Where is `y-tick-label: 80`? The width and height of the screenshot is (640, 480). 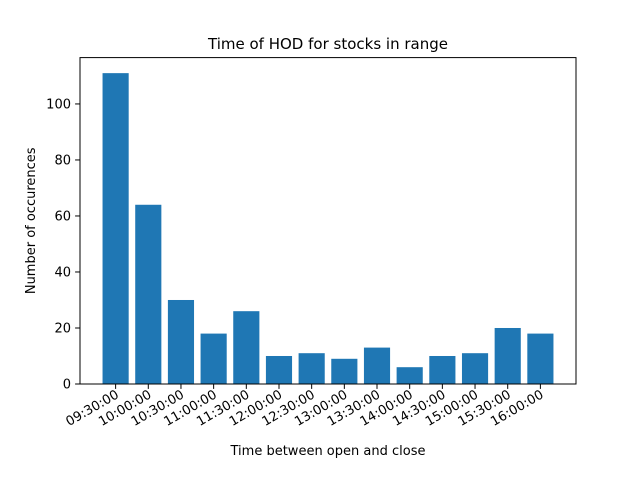
y-tick-label: 80 is located at coordinates (62, 160).